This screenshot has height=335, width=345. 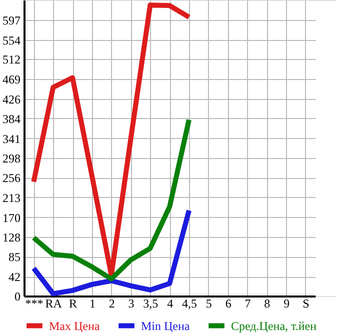 I want to click on y-tick-label: 85, so click(x=14, y=257).